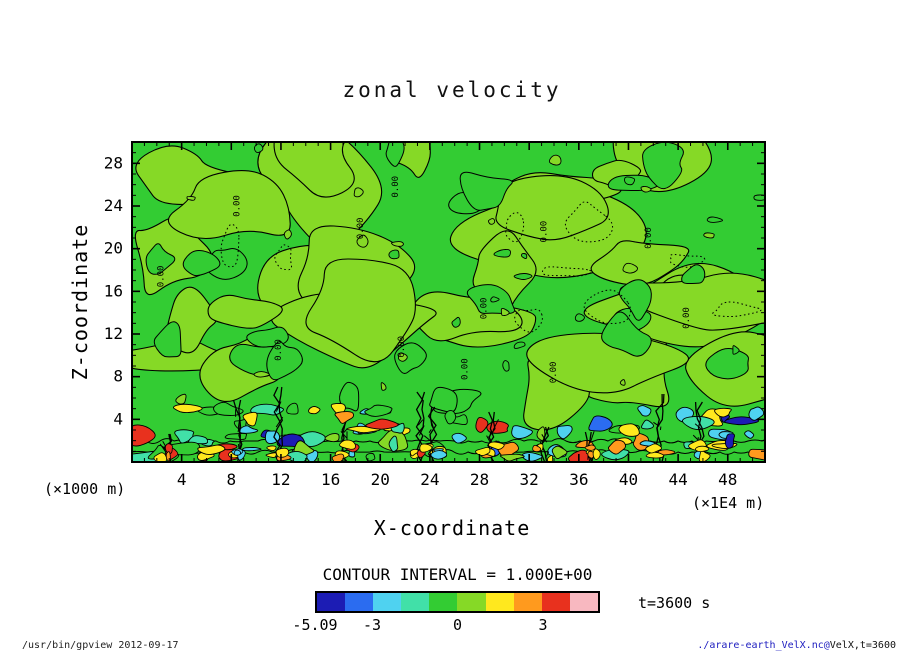  I want to click on y-axis-label: Z-coordinate, so click(80, 302).